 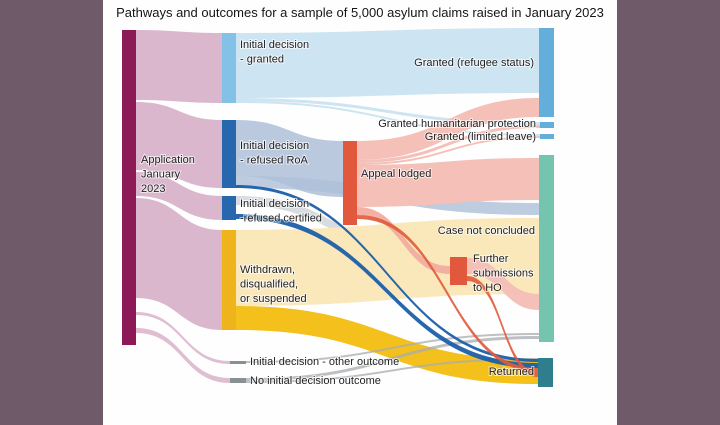 What do you see at coordinates (168, 174) in the screenshot?
I see `node-label-application: Application January 2023` at bounding box center [168, 174].